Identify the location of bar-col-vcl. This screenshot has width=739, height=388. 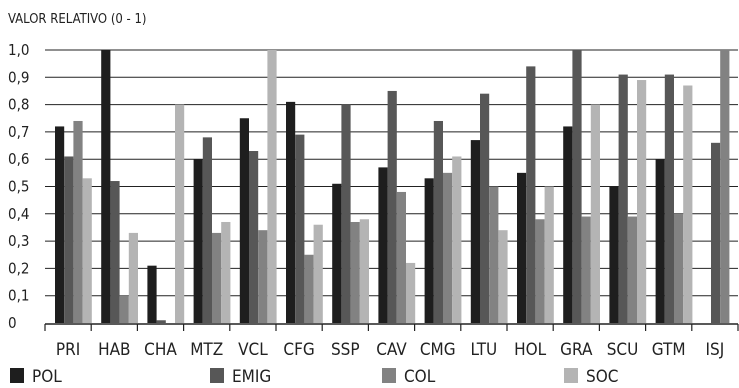
(263, 276).